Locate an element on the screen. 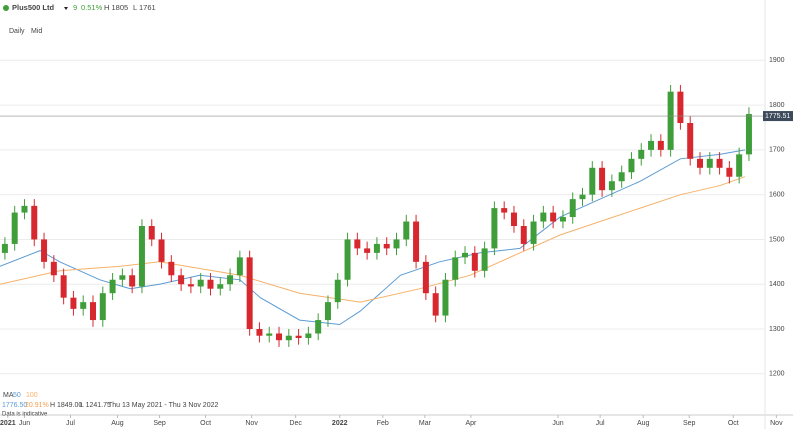 This screenshot has width=793, height=429. x-tick-label: Mar is located at coordinates (425, 423).